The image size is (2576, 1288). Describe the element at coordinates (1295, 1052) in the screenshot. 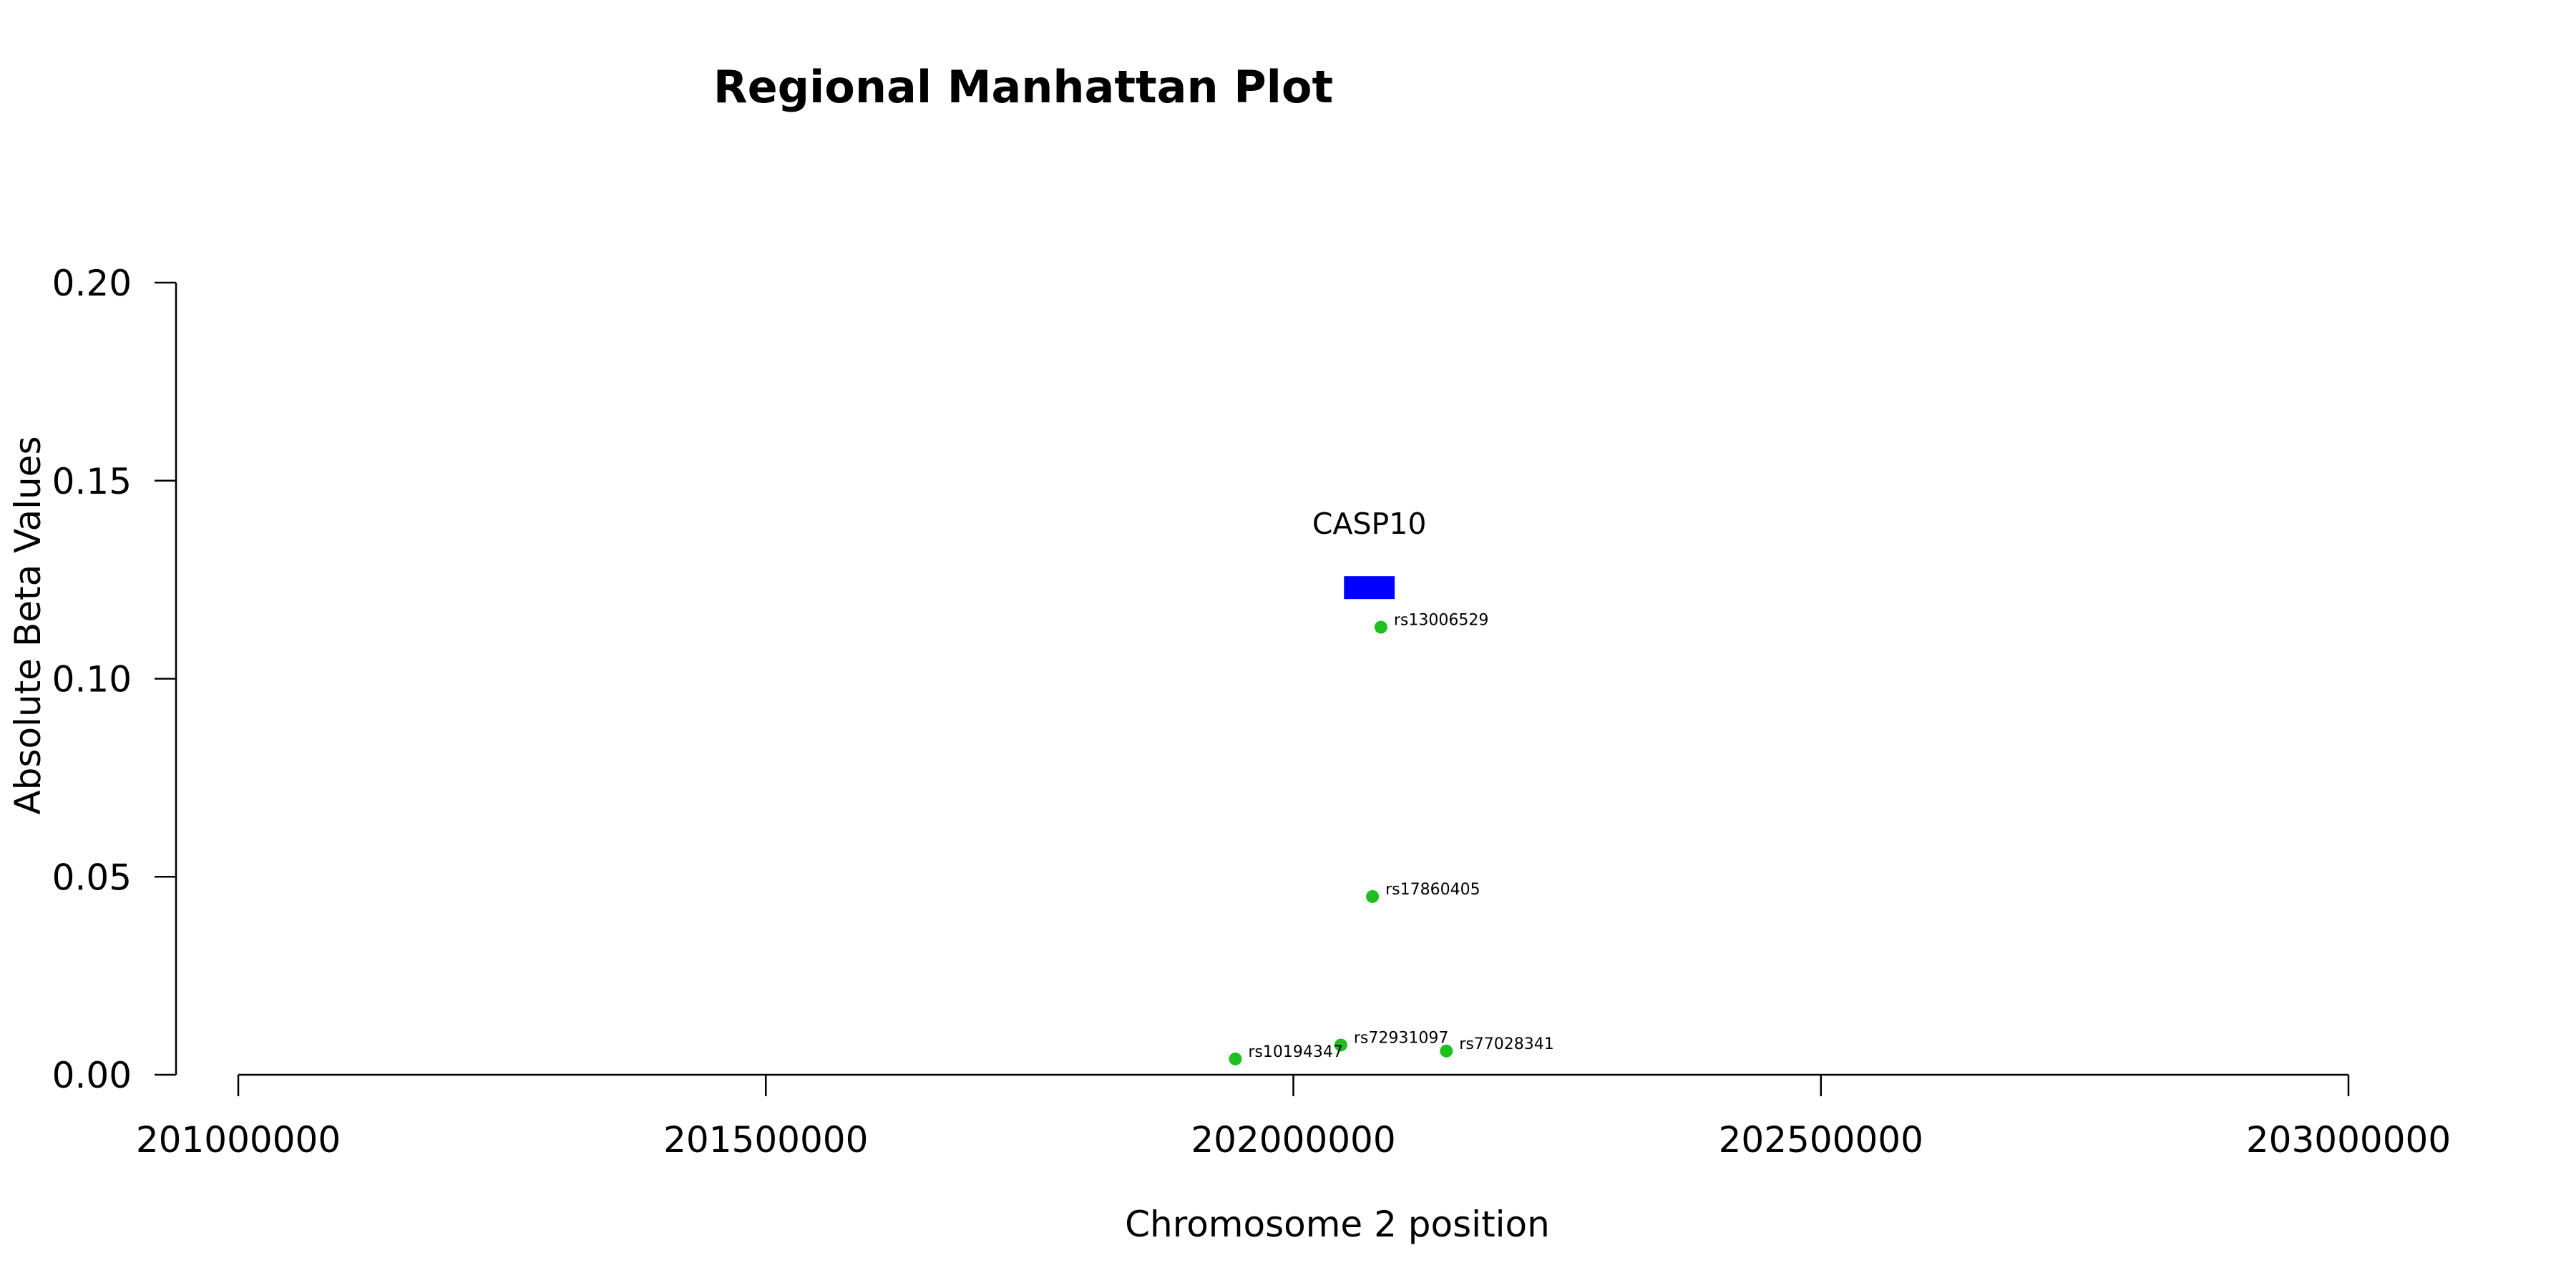

I see `snp-label: rs10194347` at that location.